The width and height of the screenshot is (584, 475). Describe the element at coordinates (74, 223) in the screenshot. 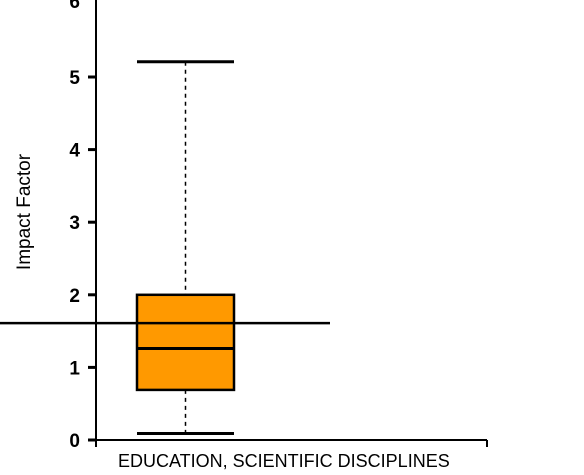

I see `y-tick-label-3: 3` at that location.